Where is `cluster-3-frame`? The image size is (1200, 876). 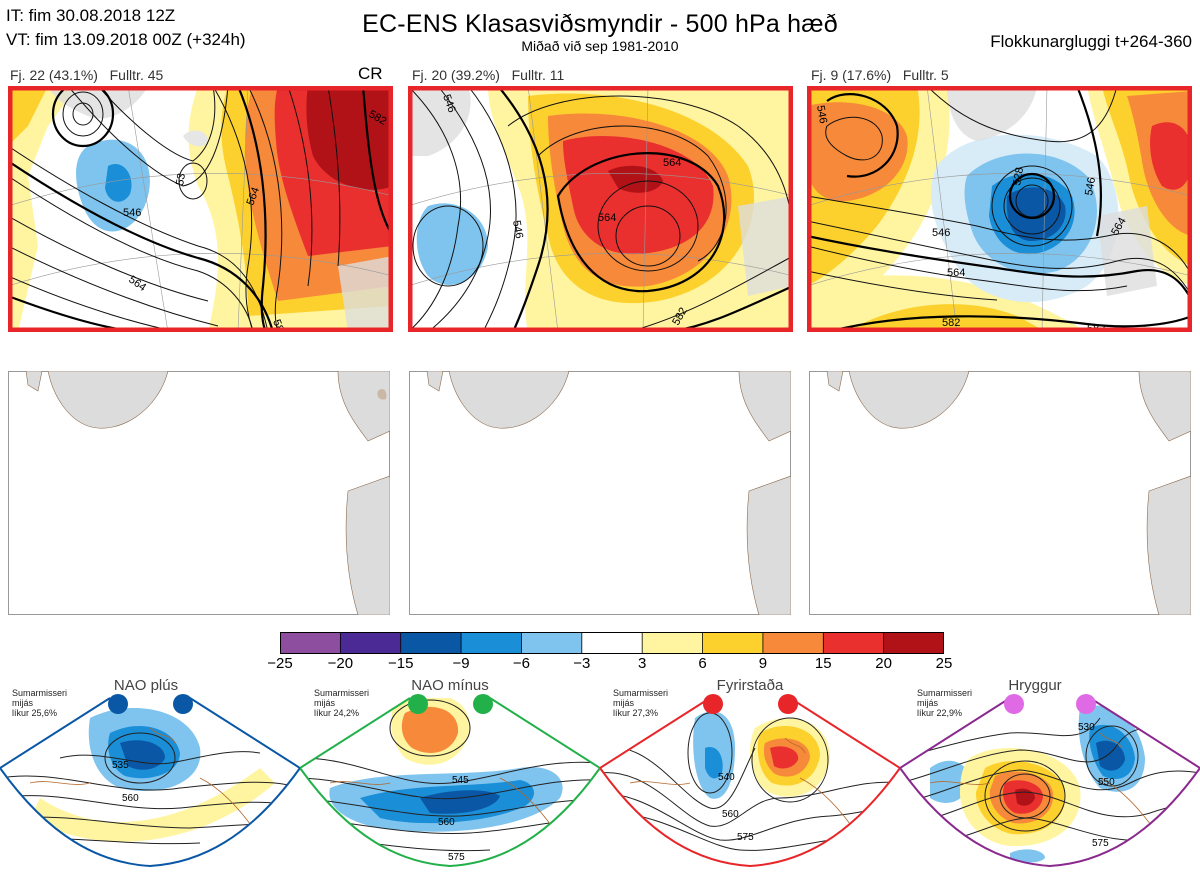
cluster-3-frame is located at coordinates (999, 209).